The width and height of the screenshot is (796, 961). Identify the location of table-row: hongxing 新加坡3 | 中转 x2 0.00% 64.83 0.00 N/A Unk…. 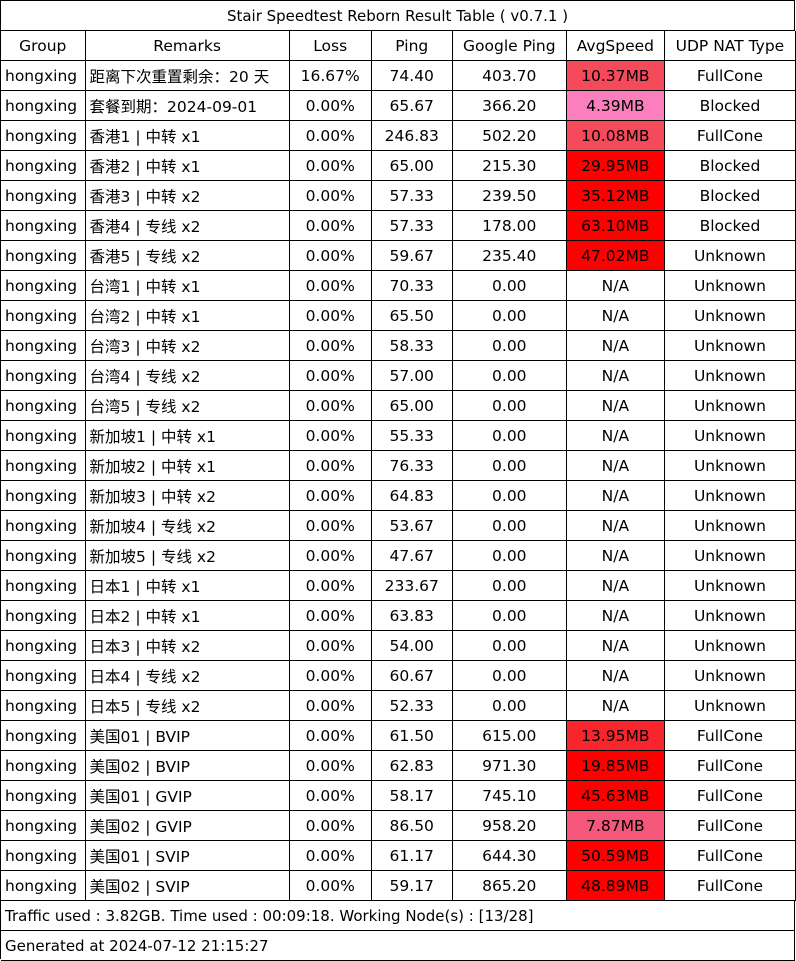
(398, 495).